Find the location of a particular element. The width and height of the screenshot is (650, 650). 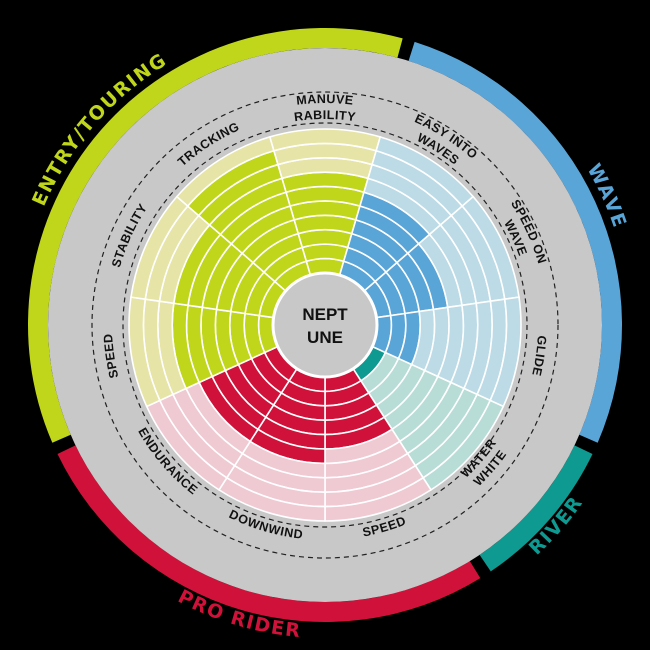

category-label-1-line-1: MANUVE is located at coordinates (325, 100).